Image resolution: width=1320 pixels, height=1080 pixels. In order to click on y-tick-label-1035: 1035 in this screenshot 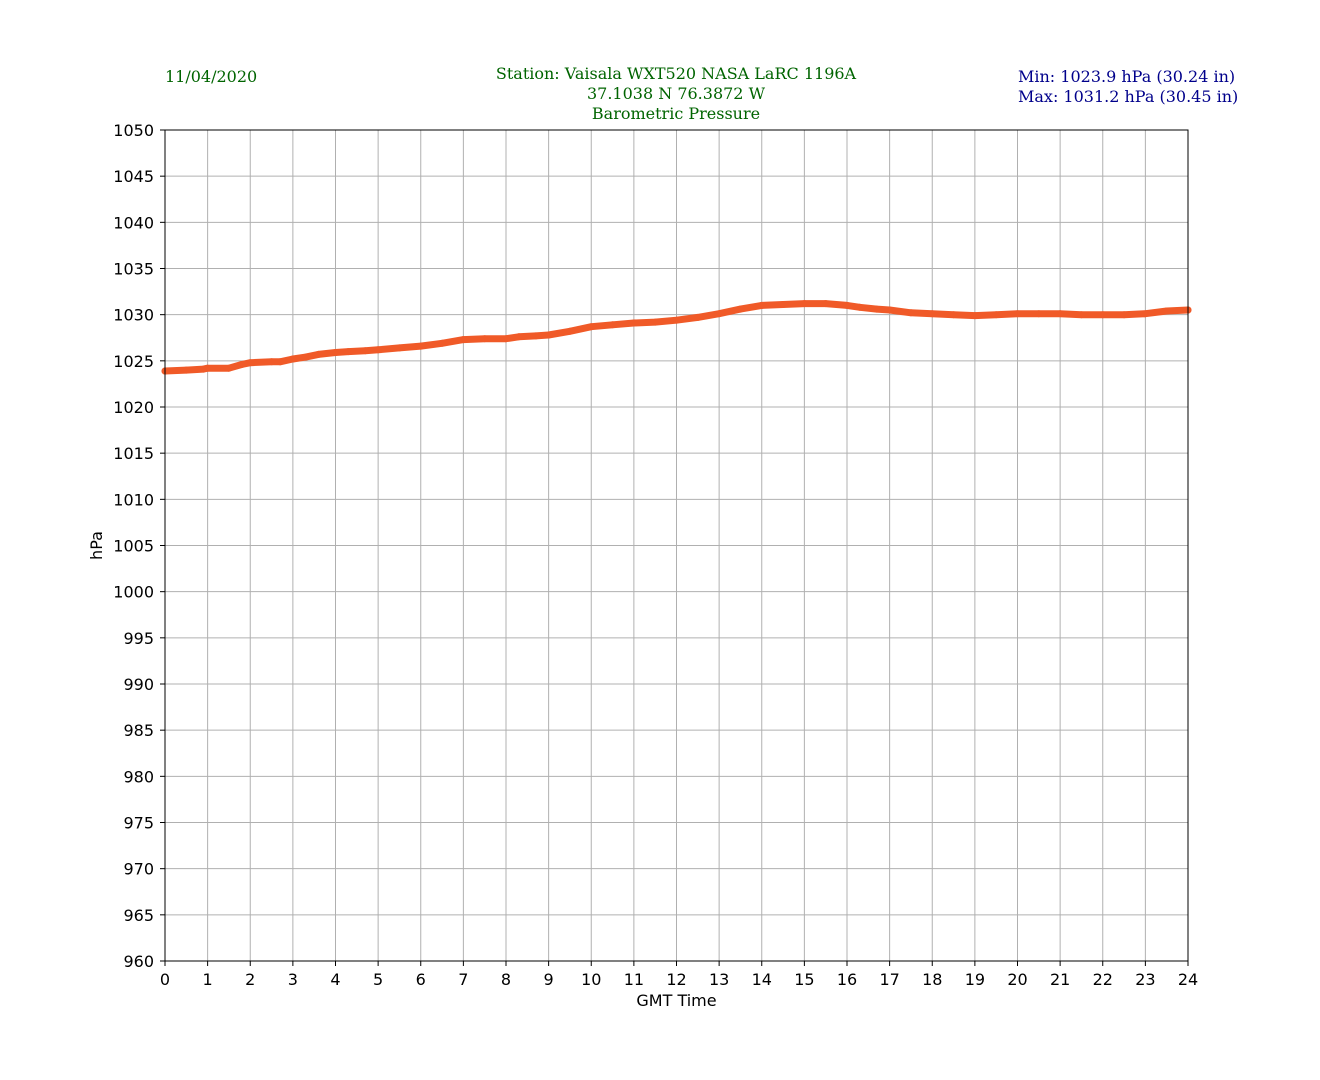, I will do `click(133, 269)`.